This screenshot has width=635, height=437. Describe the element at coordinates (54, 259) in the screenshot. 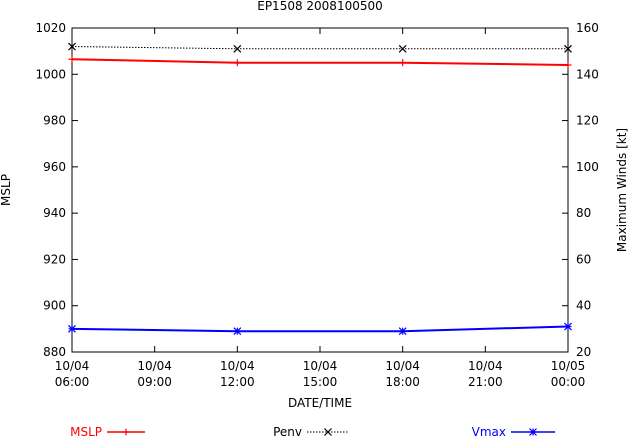

I see `y-left-tick-label: 920` at that location.